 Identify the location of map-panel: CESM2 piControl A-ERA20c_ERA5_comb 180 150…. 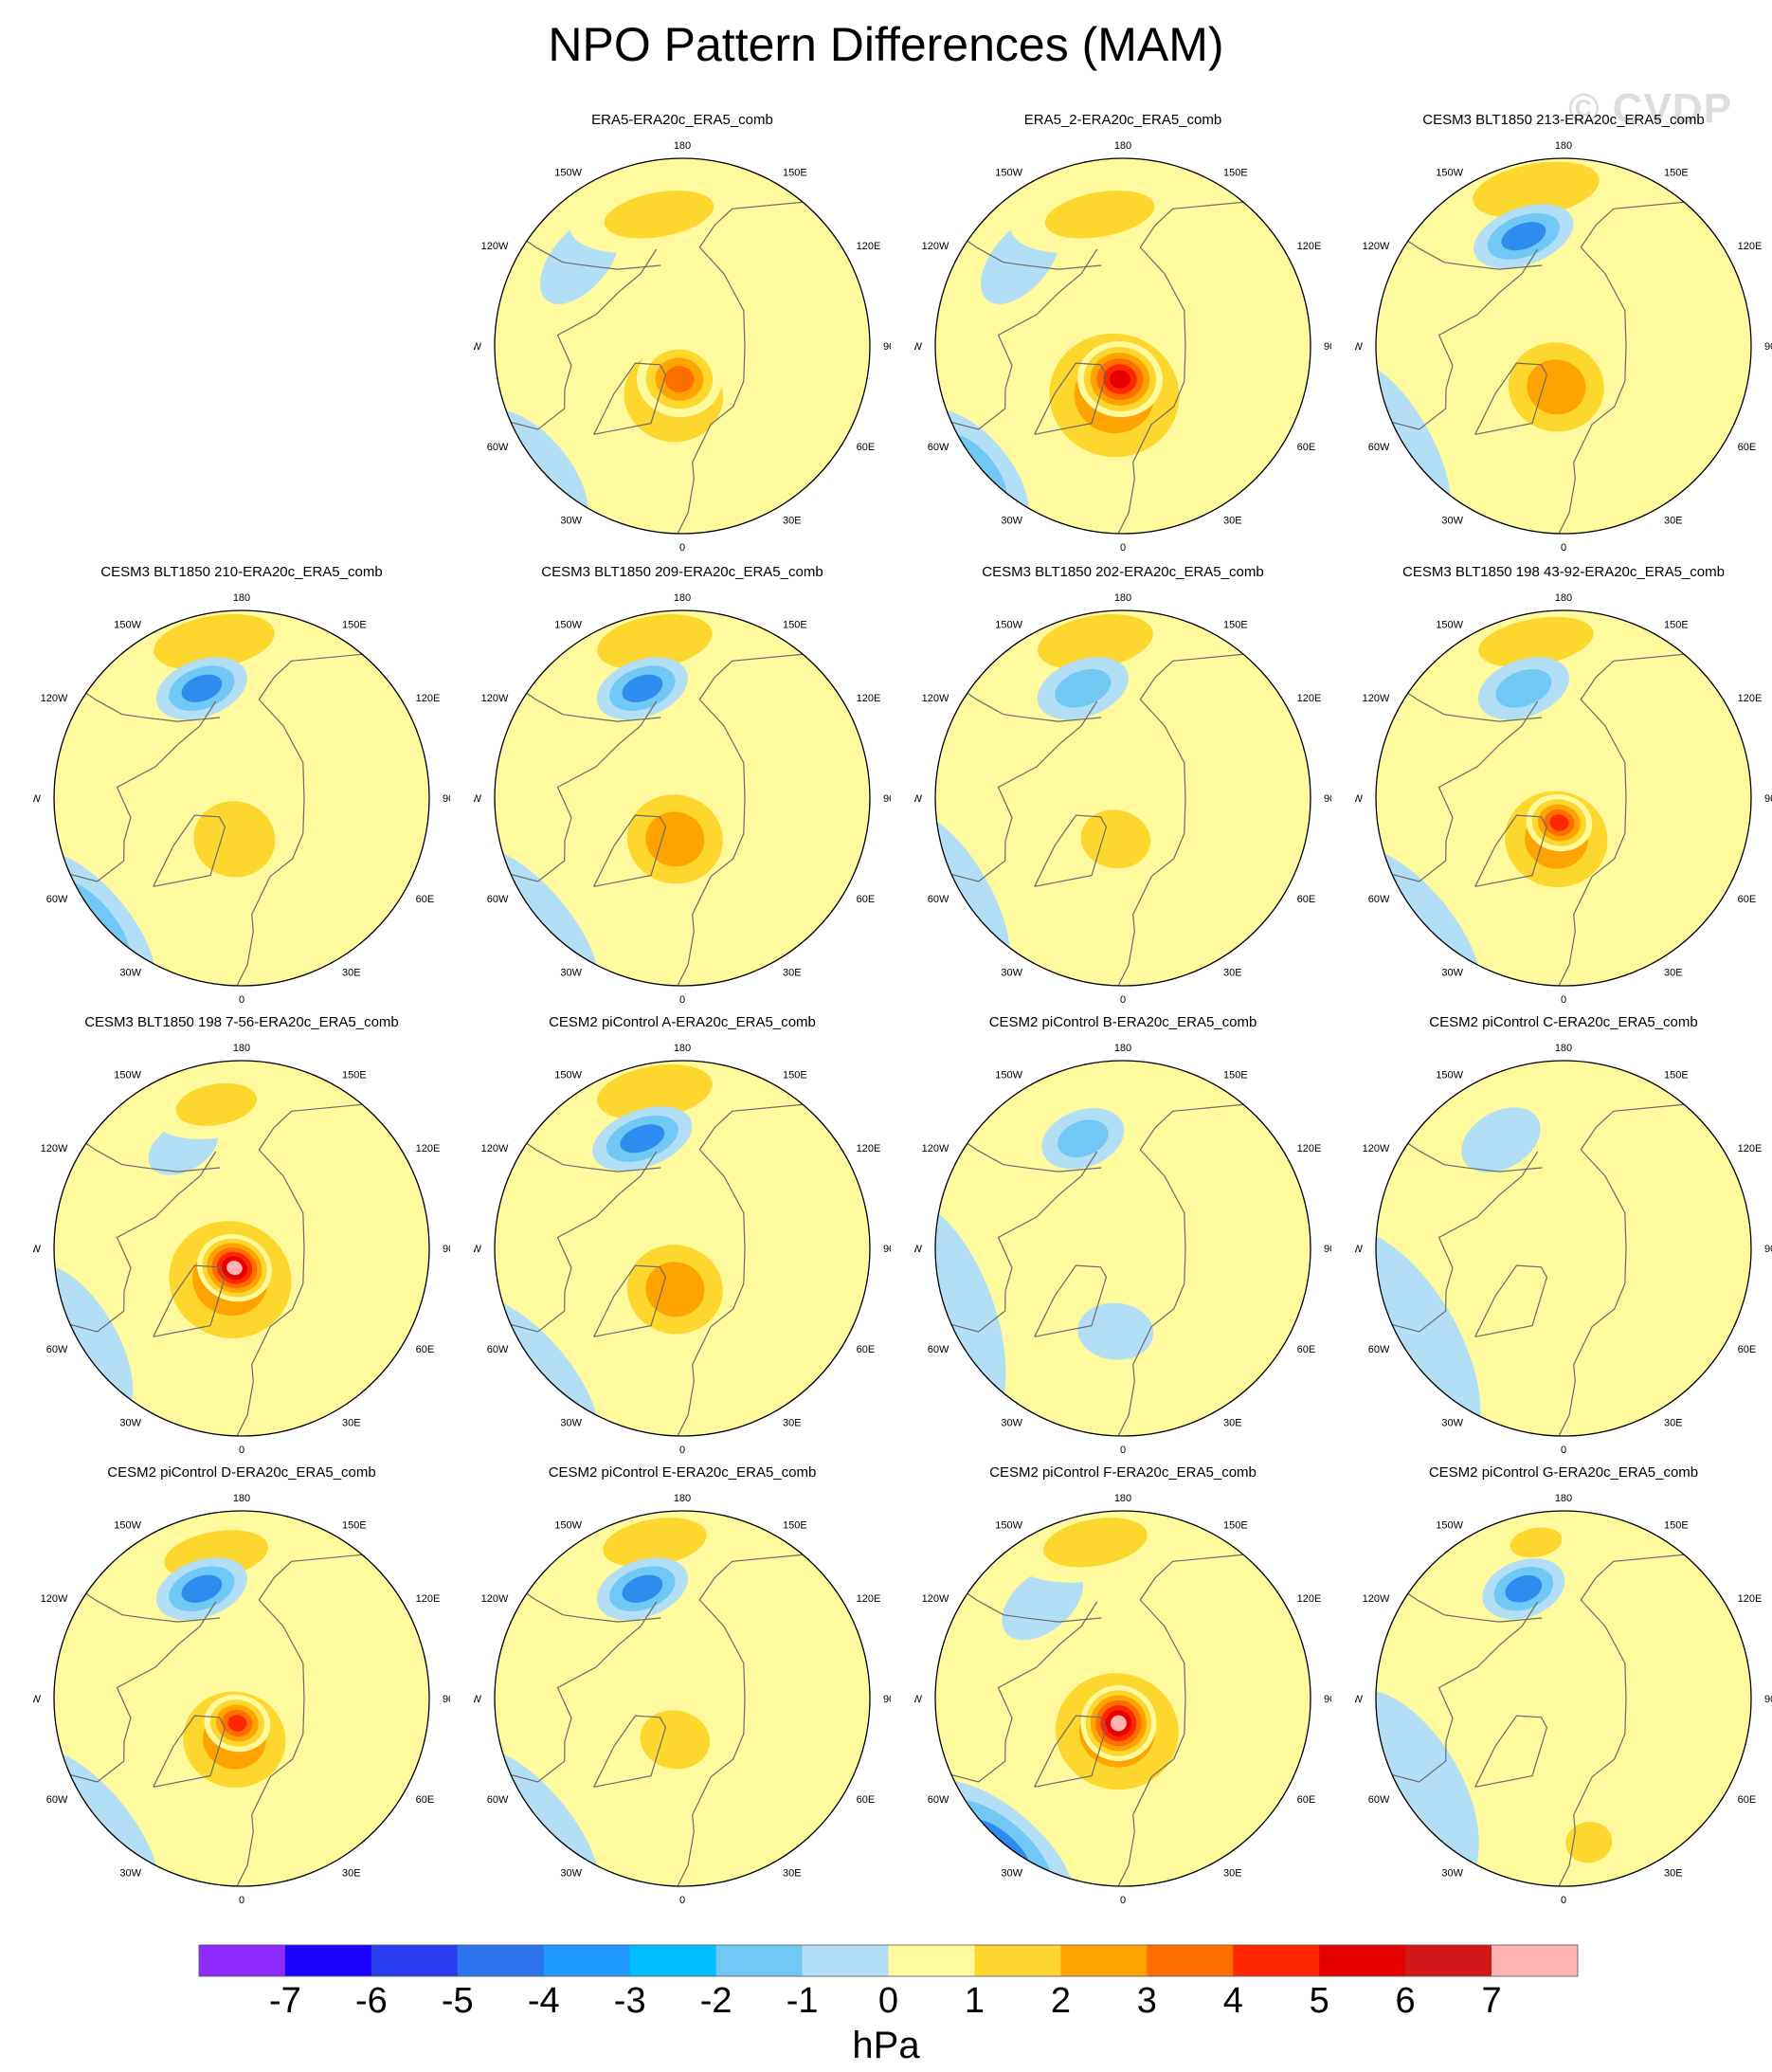
(682, 1237).